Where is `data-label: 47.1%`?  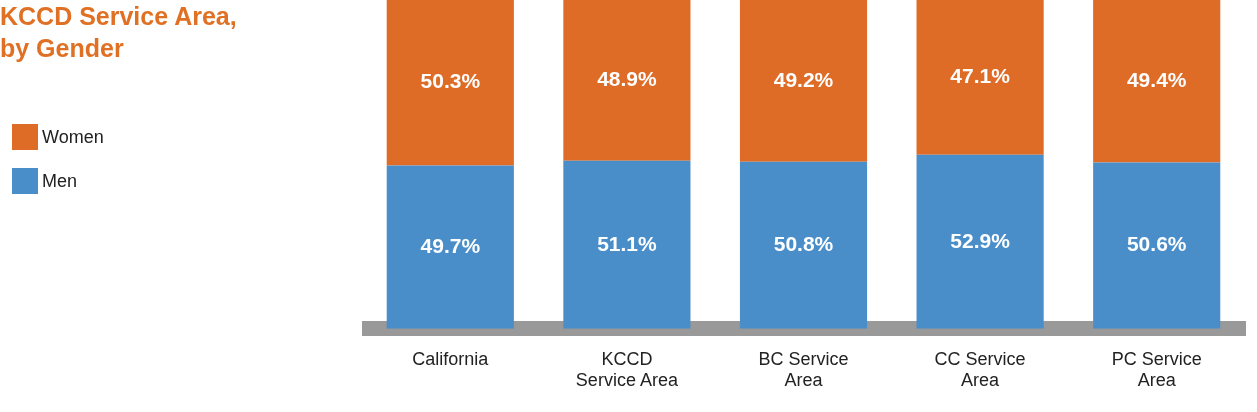 data-label: 47.1% is located at coordinates (980, 76).